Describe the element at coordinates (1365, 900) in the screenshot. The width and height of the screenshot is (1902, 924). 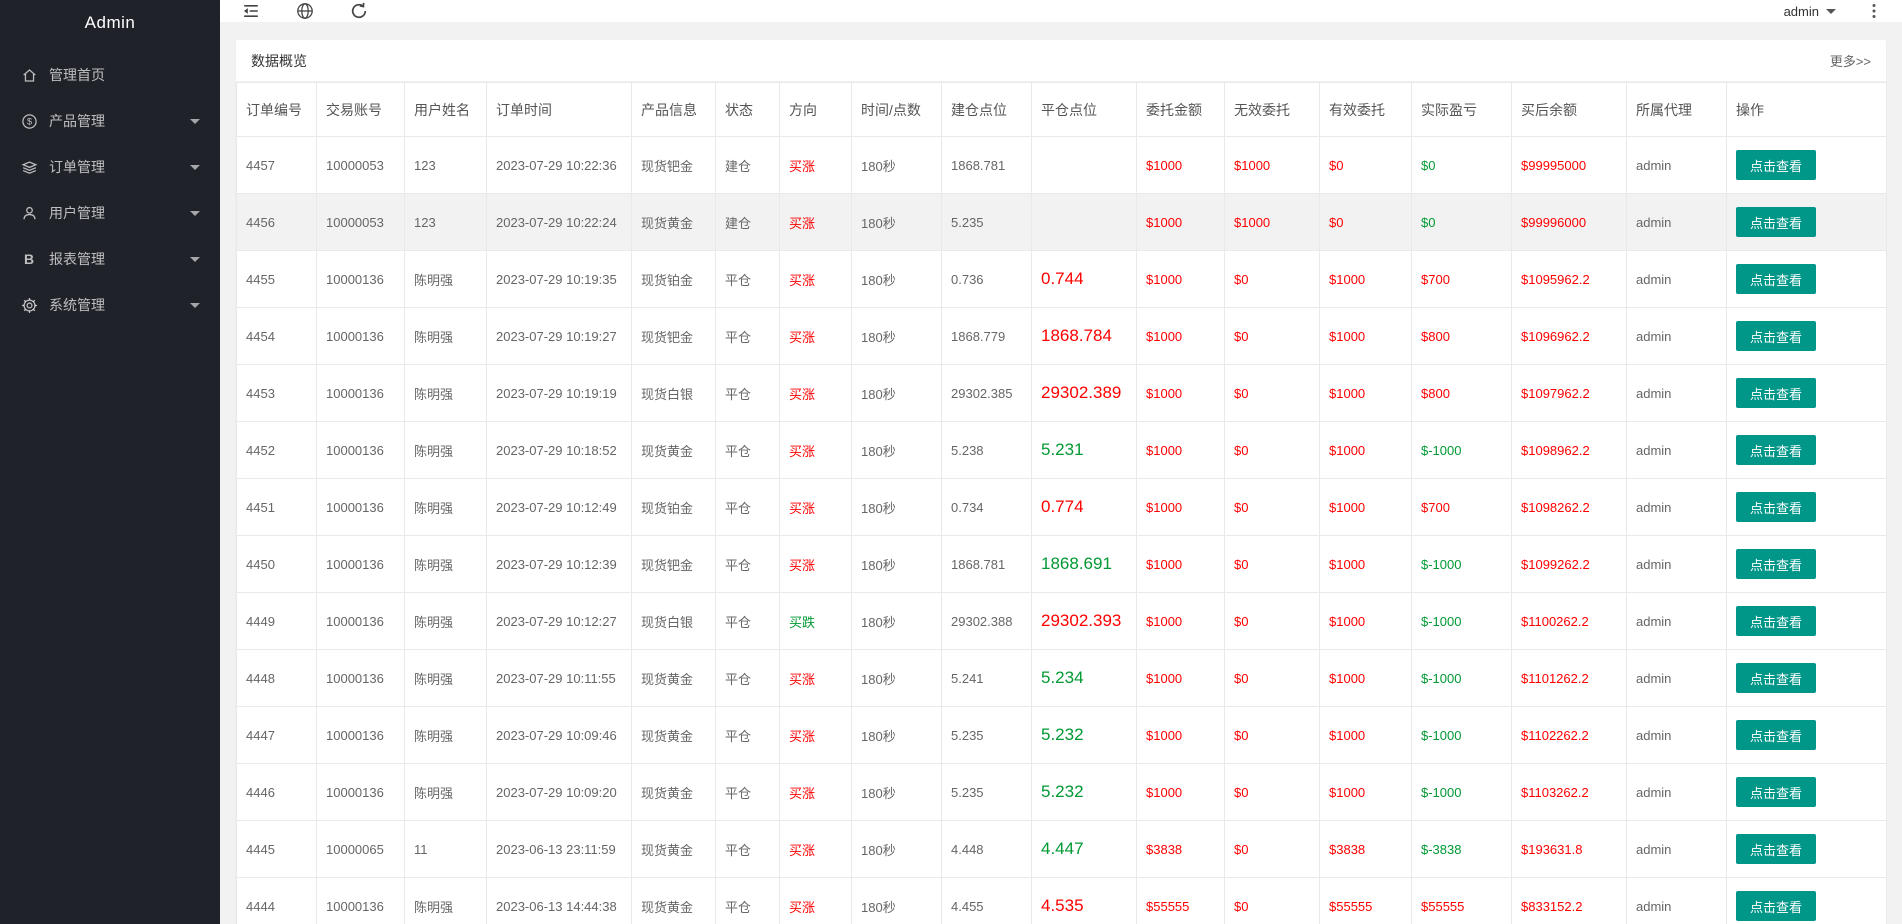
I see `cell-valid: $55555` at that location.